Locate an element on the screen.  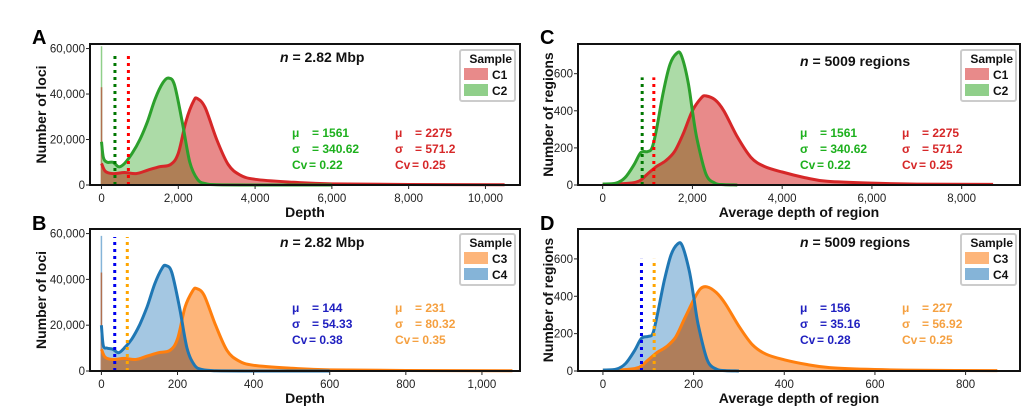
x-axis-title: Depth is located at coordinates (305, 398).